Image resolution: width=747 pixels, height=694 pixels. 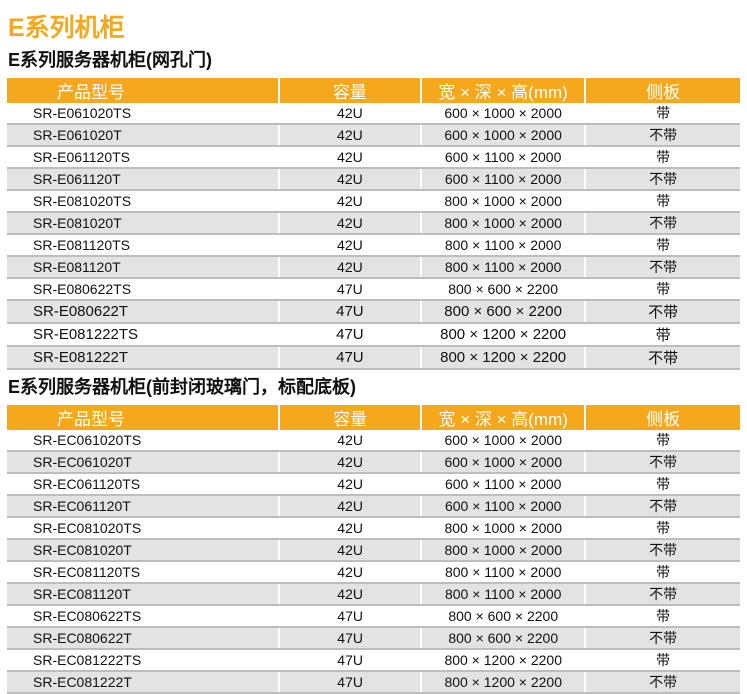 What do you see at coordinates (143, 441) in the screenshot?
I see `table-cell: SR-EC061020TS` at bounding box center [143, 441].